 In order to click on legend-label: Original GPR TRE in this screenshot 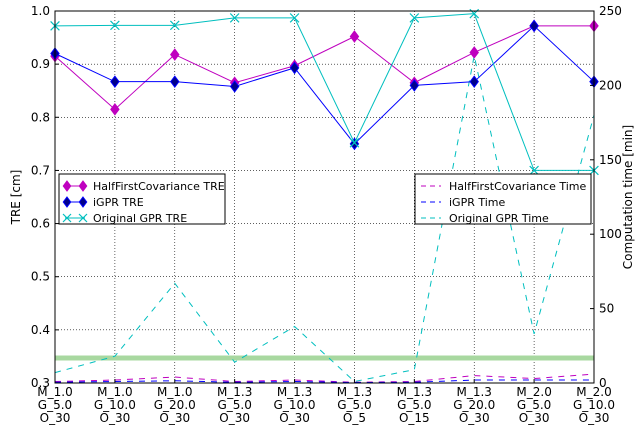, I will do `click(140, 218)`.